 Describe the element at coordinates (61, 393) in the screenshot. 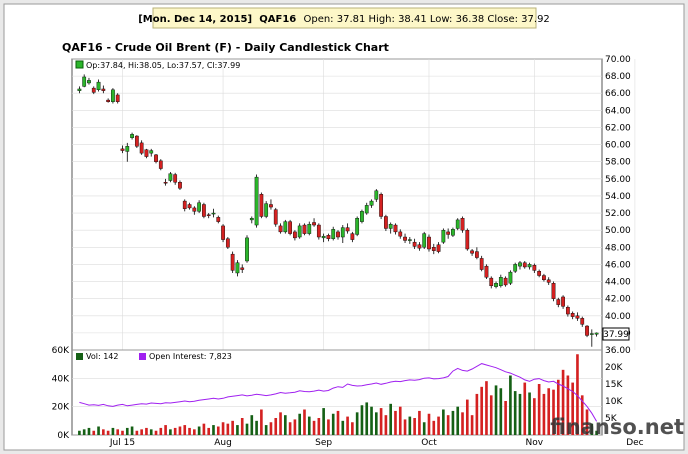

I see `volume-y-axis-left: 60K 40K 20K 0K` at that location.